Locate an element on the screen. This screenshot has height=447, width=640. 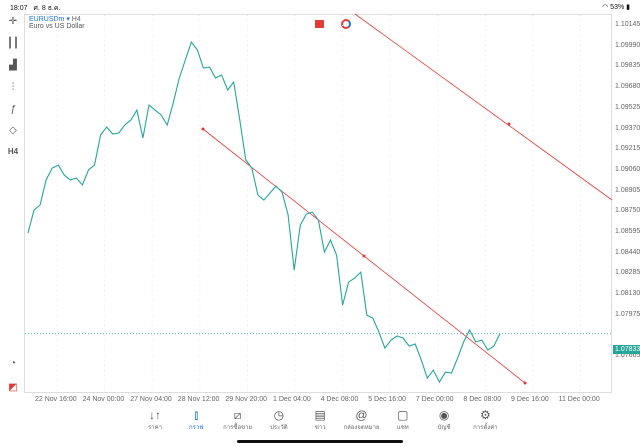
trade-icon: ⧄ is located at coordinates (237, 415).